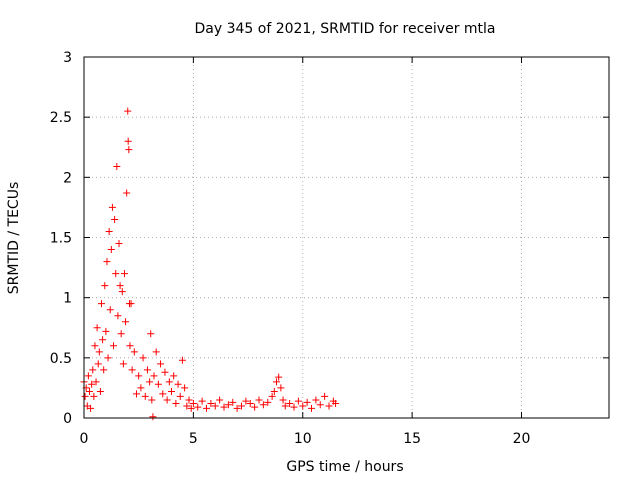 The image size is (640, 480). Describe the element at coordinates (61, 359) in the screenshot. I see `y-tick-label: 0.5` at that location.